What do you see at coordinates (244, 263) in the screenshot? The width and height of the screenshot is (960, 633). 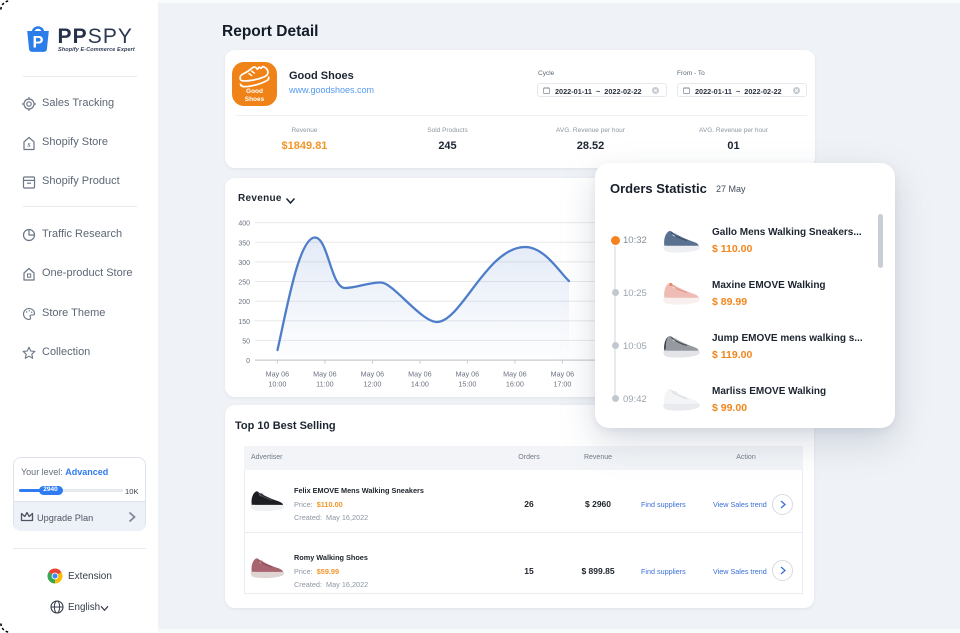 I see `svg-text: 300` at bounding box center [244, 263].